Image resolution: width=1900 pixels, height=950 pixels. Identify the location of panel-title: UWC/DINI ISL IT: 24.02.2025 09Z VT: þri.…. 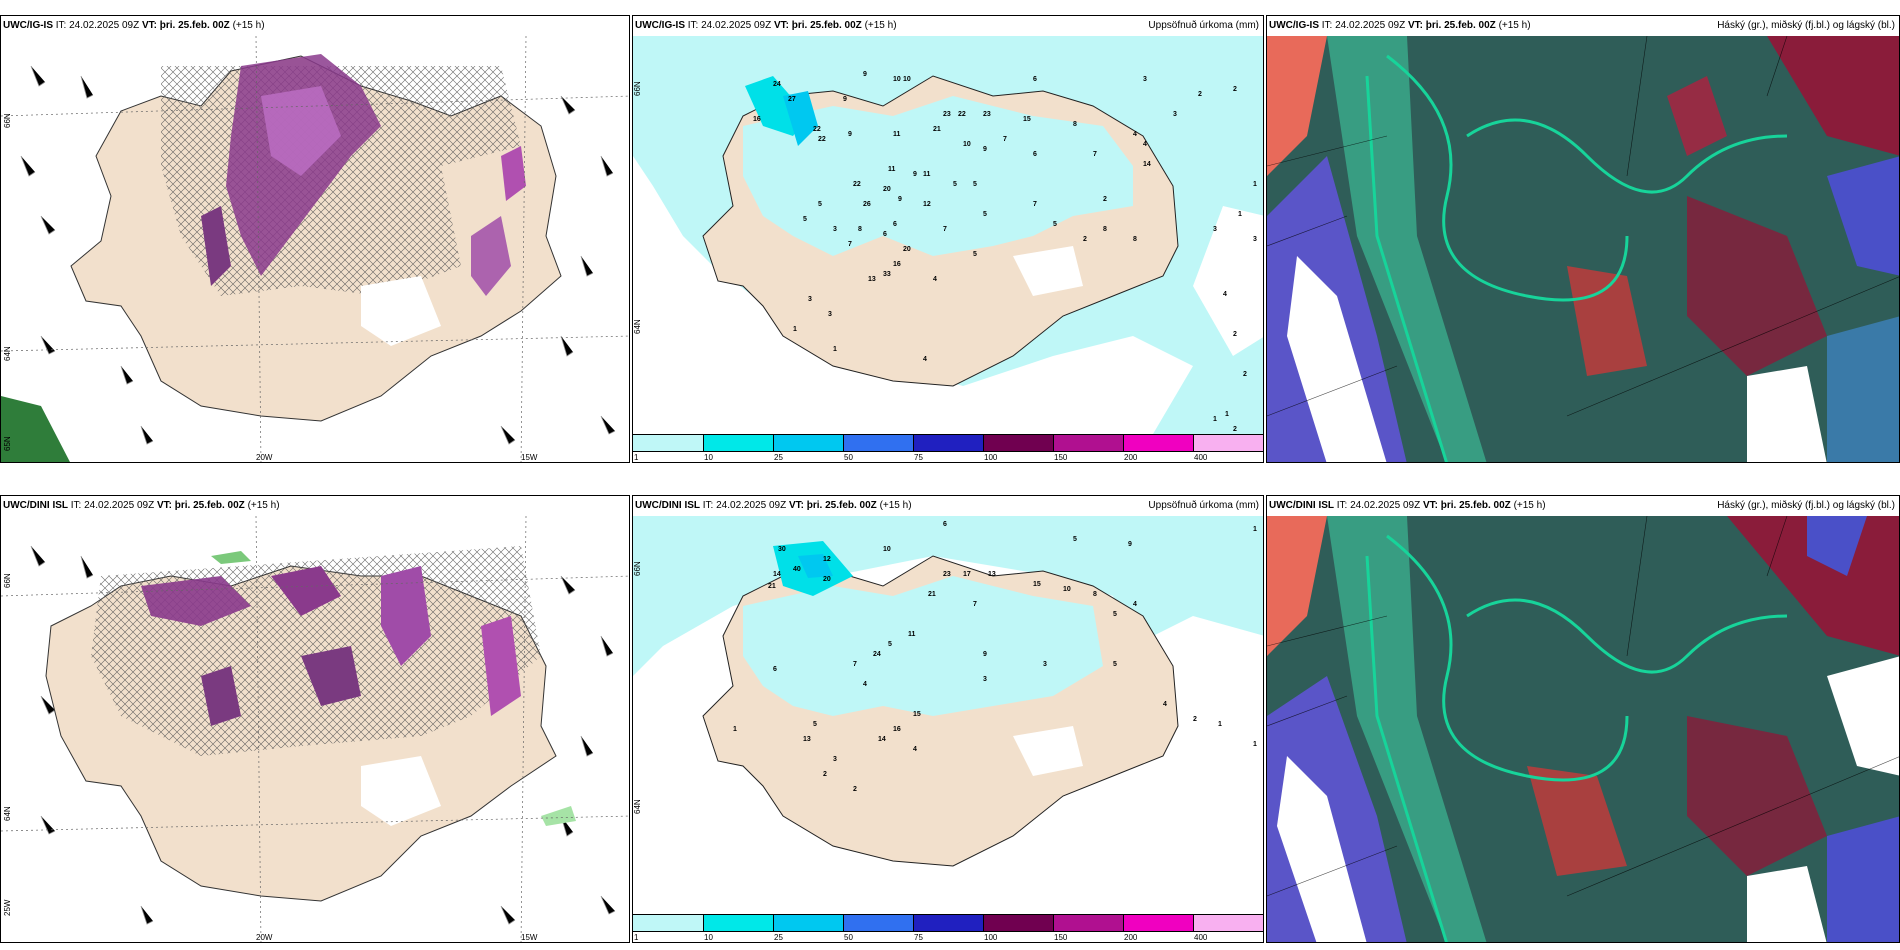
(315, 506).